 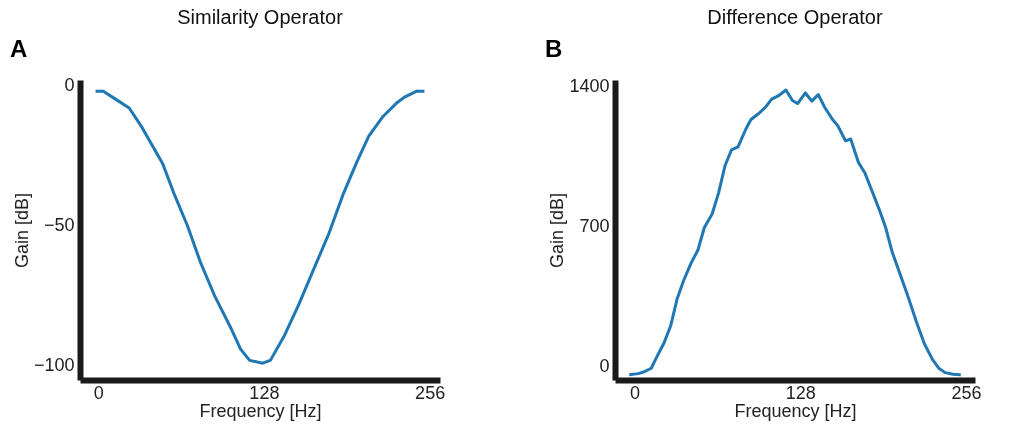 What do you see at coordinates (594, 226) in the screenshot?
I see `y-tick-label: 700` at bounding box center [594, 226].